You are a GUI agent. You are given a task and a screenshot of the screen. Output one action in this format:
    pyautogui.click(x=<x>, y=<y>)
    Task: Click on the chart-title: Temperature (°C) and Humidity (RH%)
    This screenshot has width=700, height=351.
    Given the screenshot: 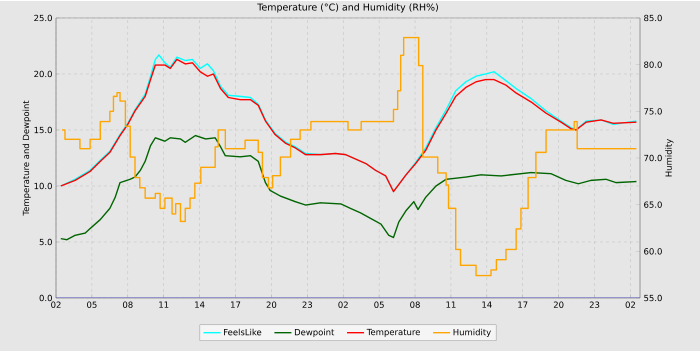 What is the action you would take?
    pyautogui.click(x=347, y=7)
    